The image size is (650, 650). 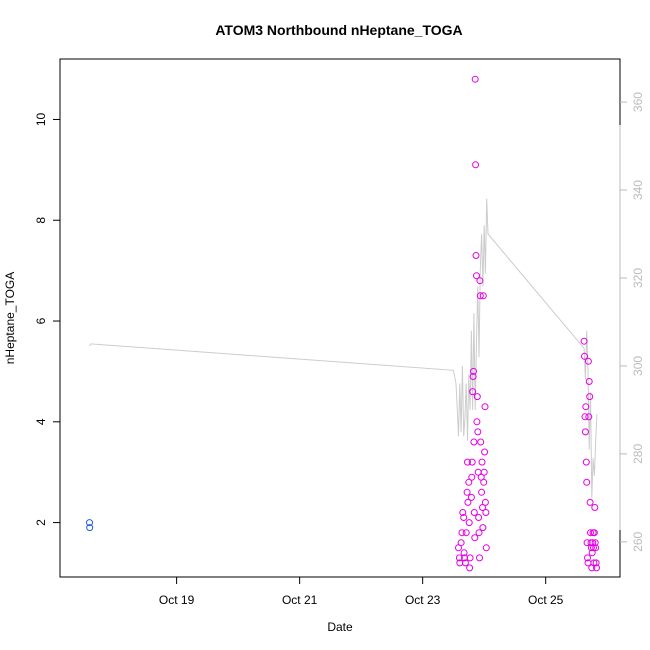 I want to click on y-axis-label: nHeptane_TOGA, so click(x=10, y=318).